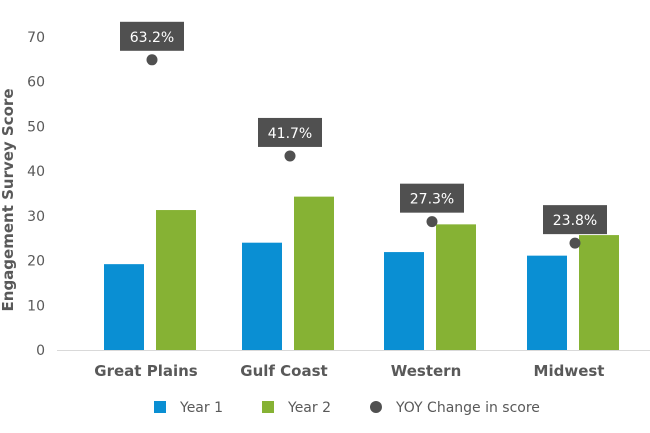 The height and width of the screenshot is (433, 650). Describe the element at coordinates (426, 371) in the screenshot. I see `x-tick-label: Western` at that location.